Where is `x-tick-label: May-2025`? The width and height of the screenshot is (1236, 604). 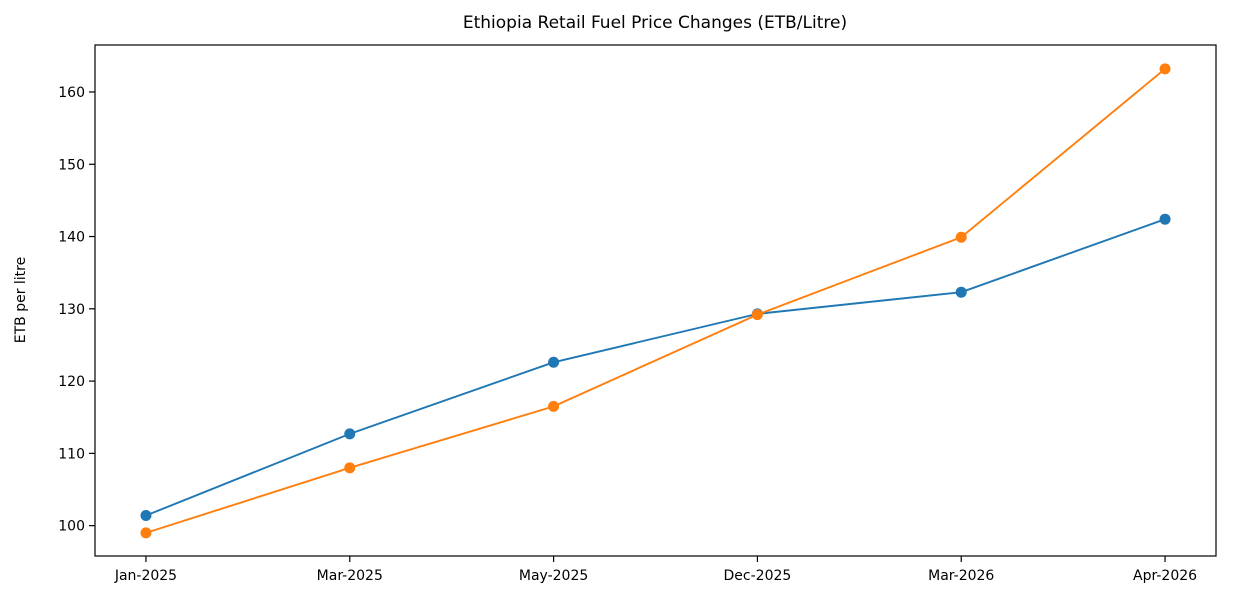 x-tick-label: May-2025 is located at coordinates (553, 576).